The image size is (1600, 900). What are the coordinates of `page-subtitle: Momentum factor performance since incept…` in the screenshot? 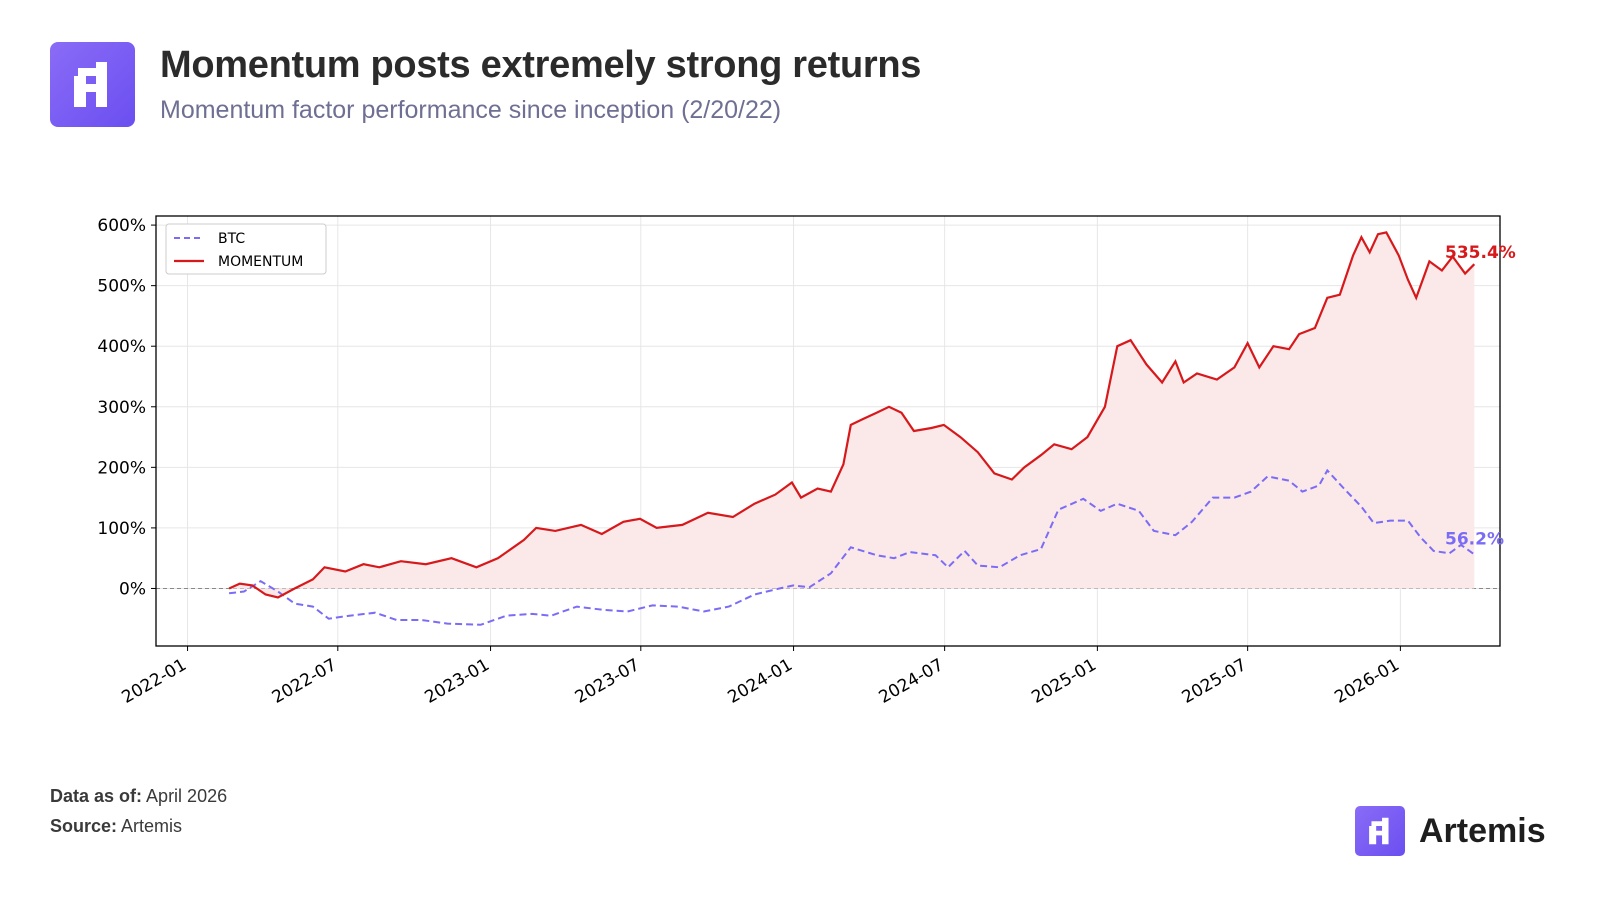 It's located at (471, 110).